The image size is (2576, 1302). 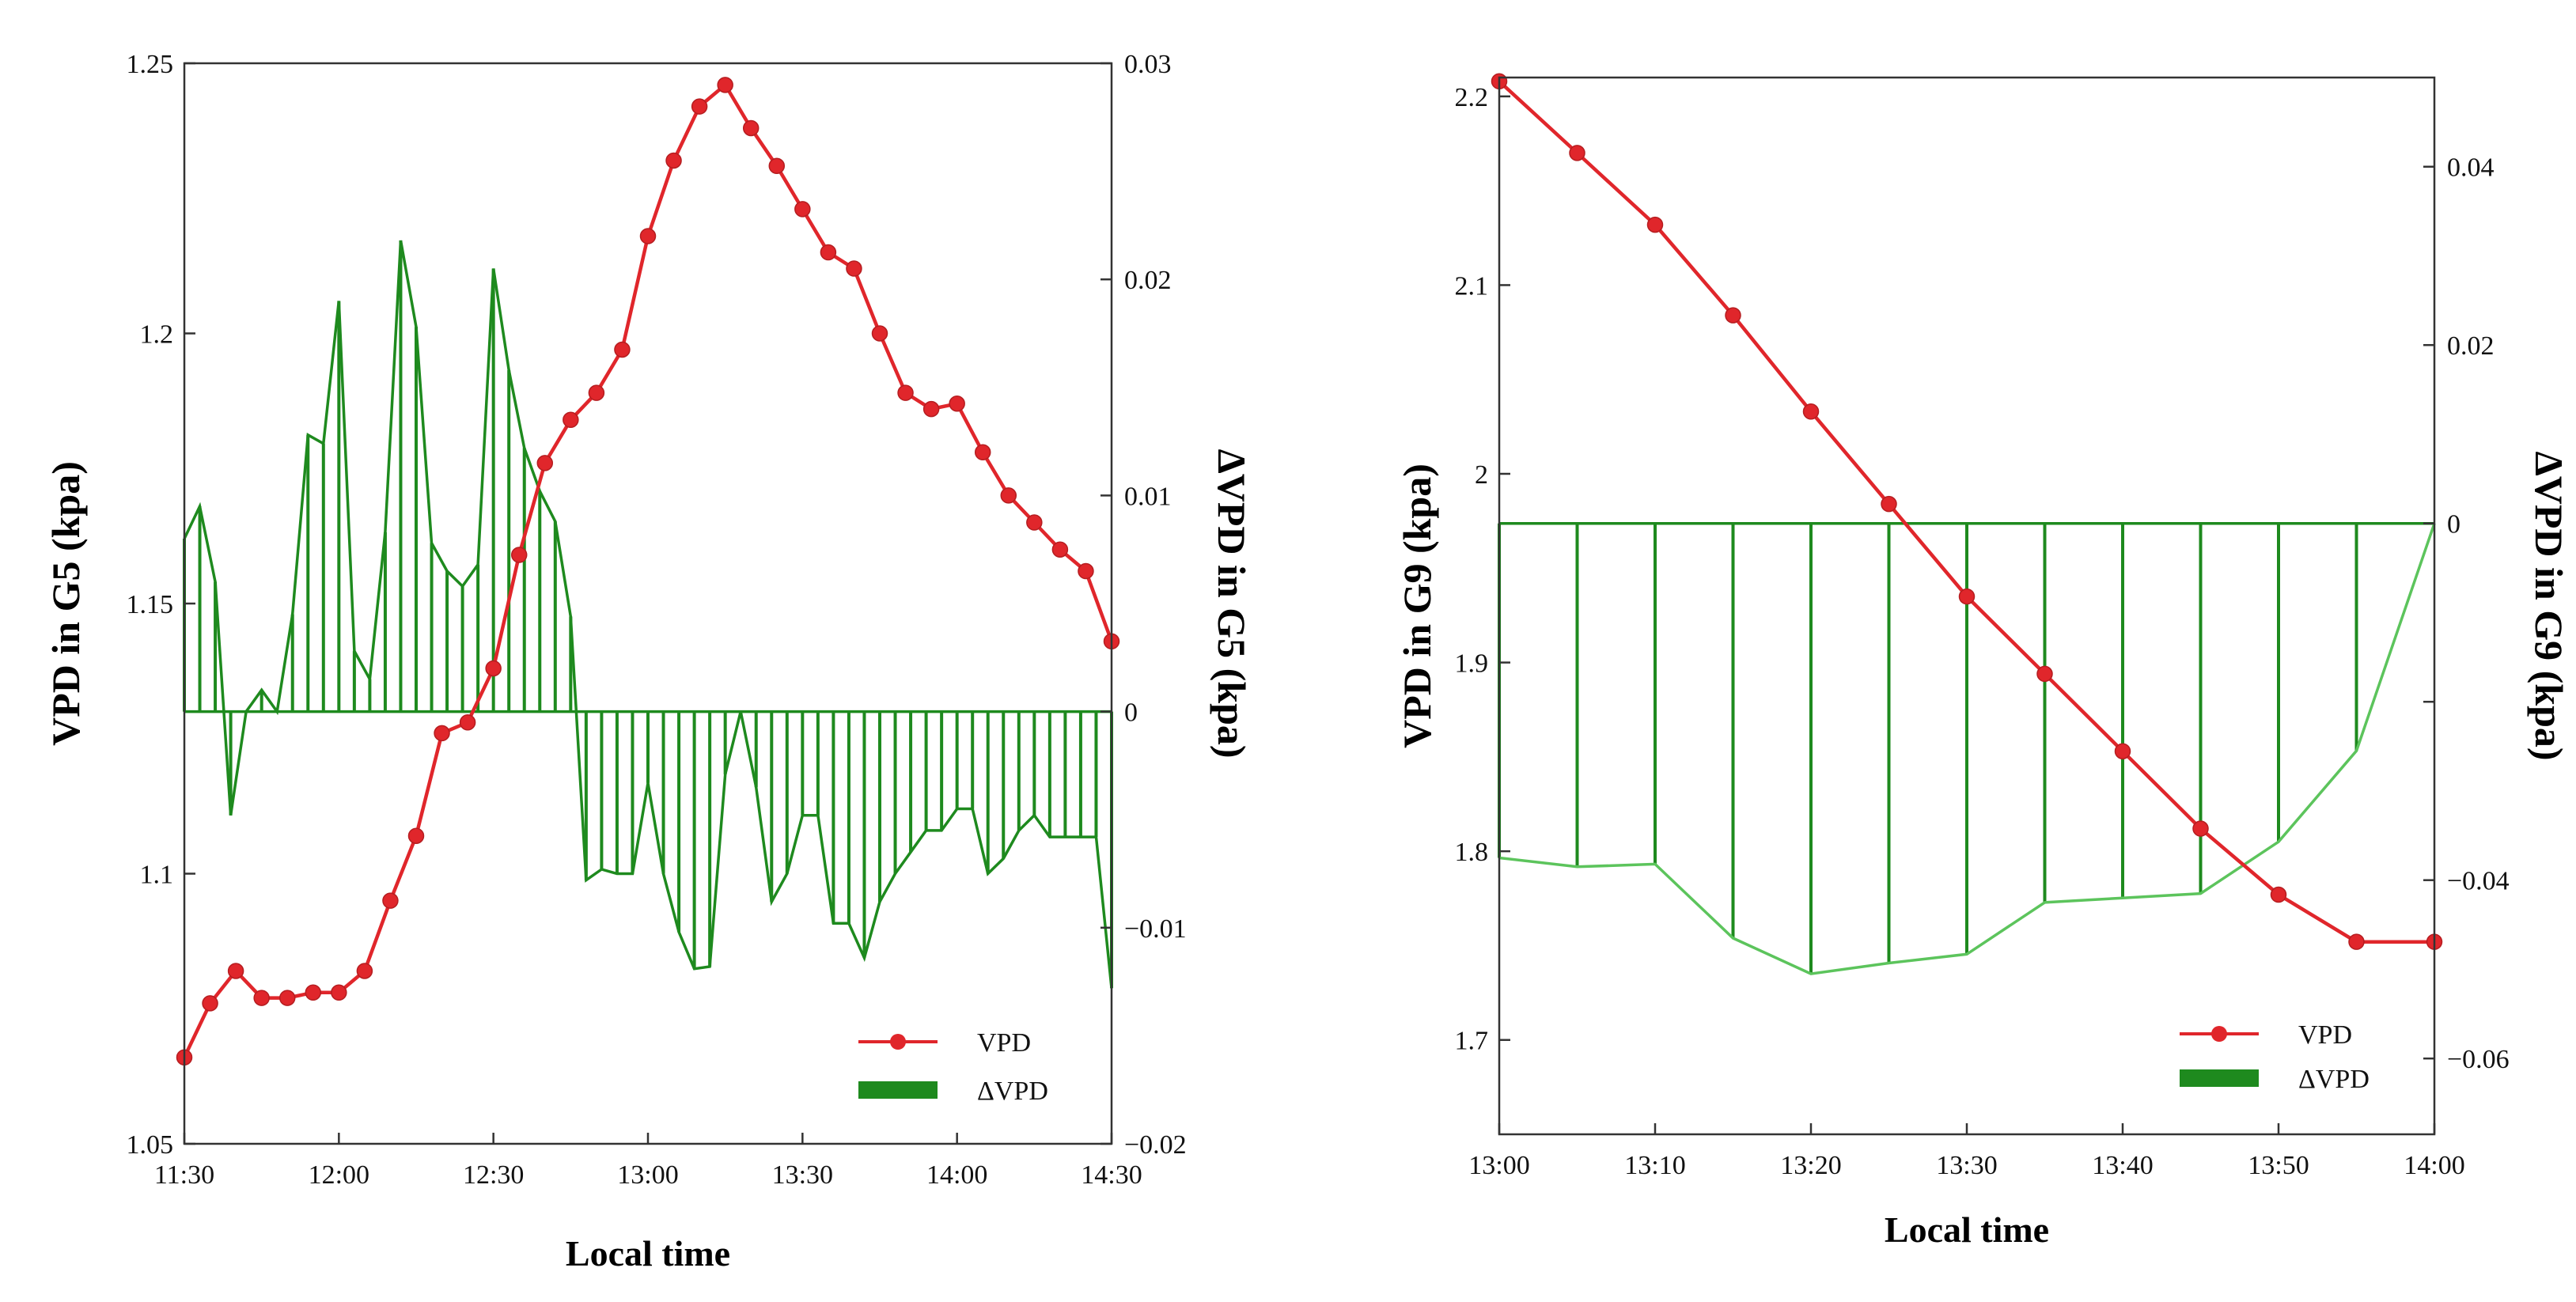 I want to click on right-y-axis-ticks: 1.7 1.8 1.9 2 2.1 2.2, so click(x=1482, y=569).